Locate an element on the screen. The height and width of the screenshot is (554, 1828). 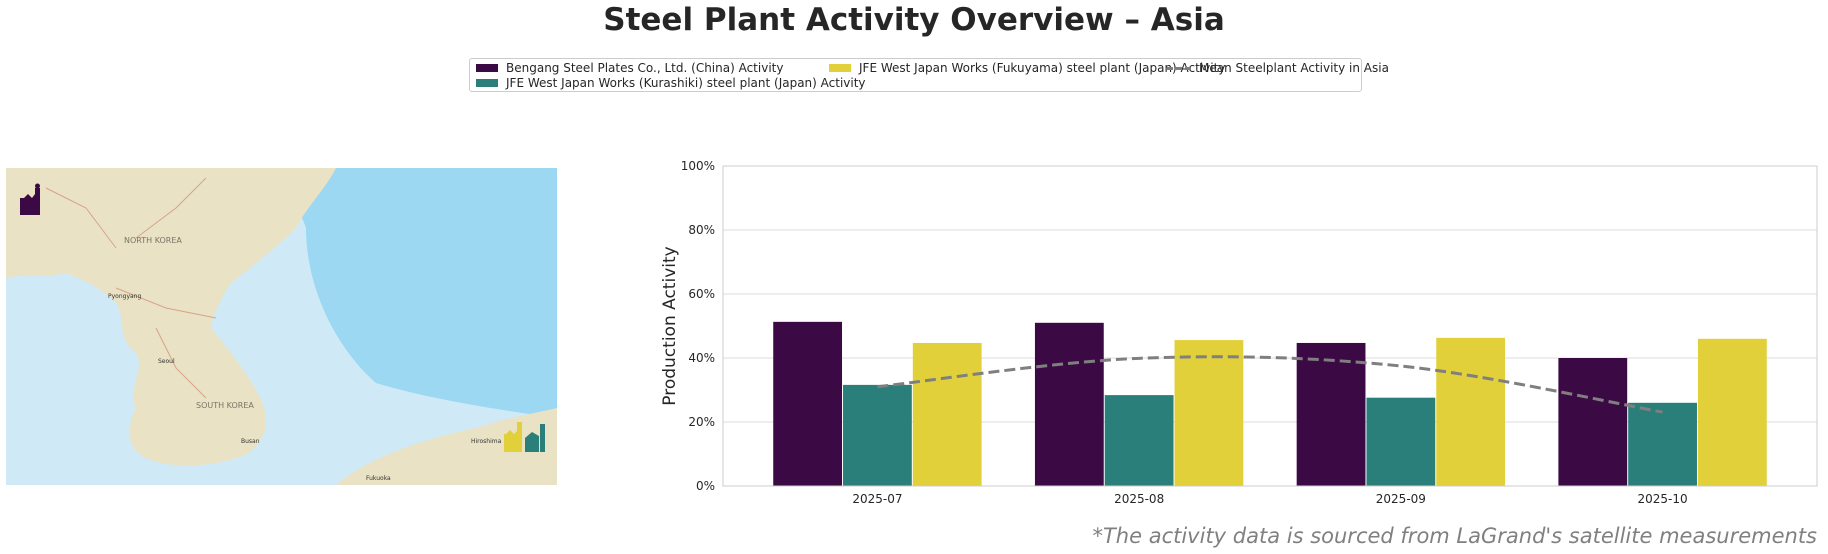
y-tick-label: 60% is located at coordinates (701, 294).